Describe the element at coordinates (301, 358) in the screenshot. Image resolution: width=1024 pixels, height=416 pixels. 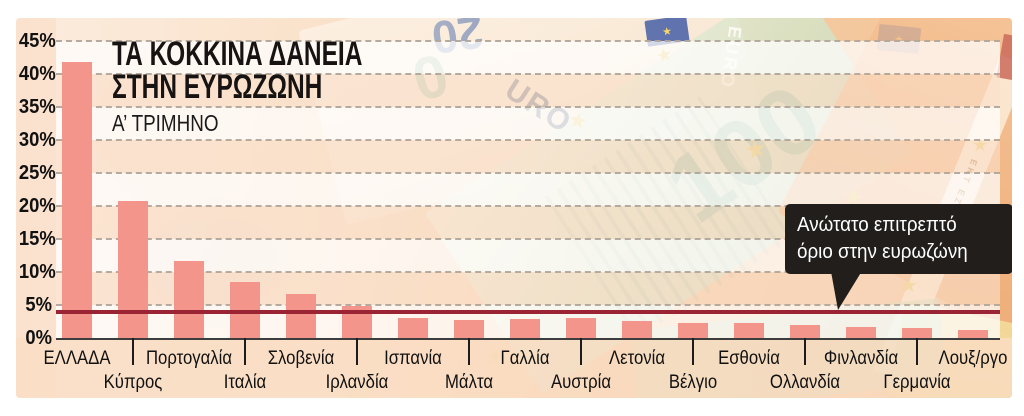
I see `x-tick-label: Σλοβενία` at that location.